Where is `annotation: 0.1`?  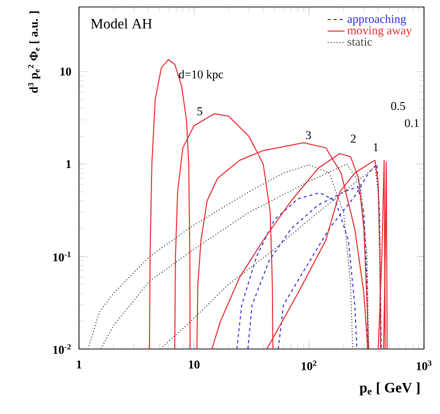
annotation: 0.1 is located at coordinates (411, 123).